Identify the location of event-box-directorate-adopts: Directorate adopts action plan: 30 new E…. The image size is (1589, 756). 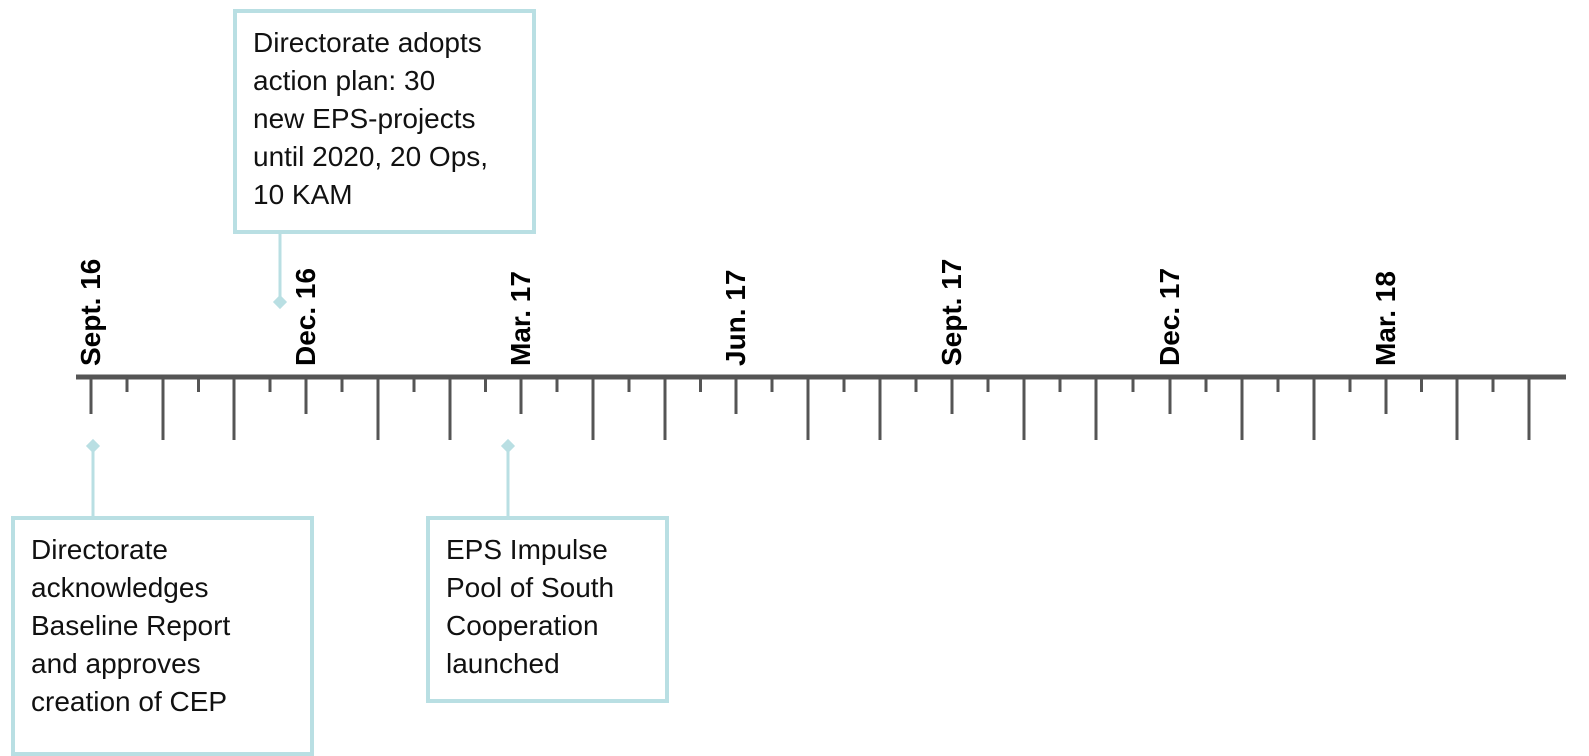
(384, 121).